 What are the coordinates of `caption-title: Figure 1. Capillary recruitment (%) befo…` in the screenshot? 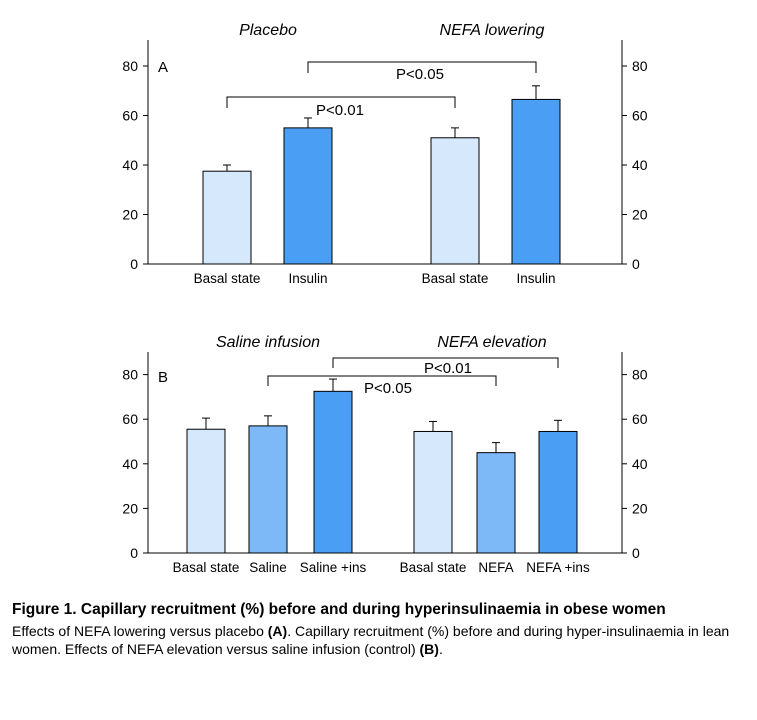 It's located at (339, 609).